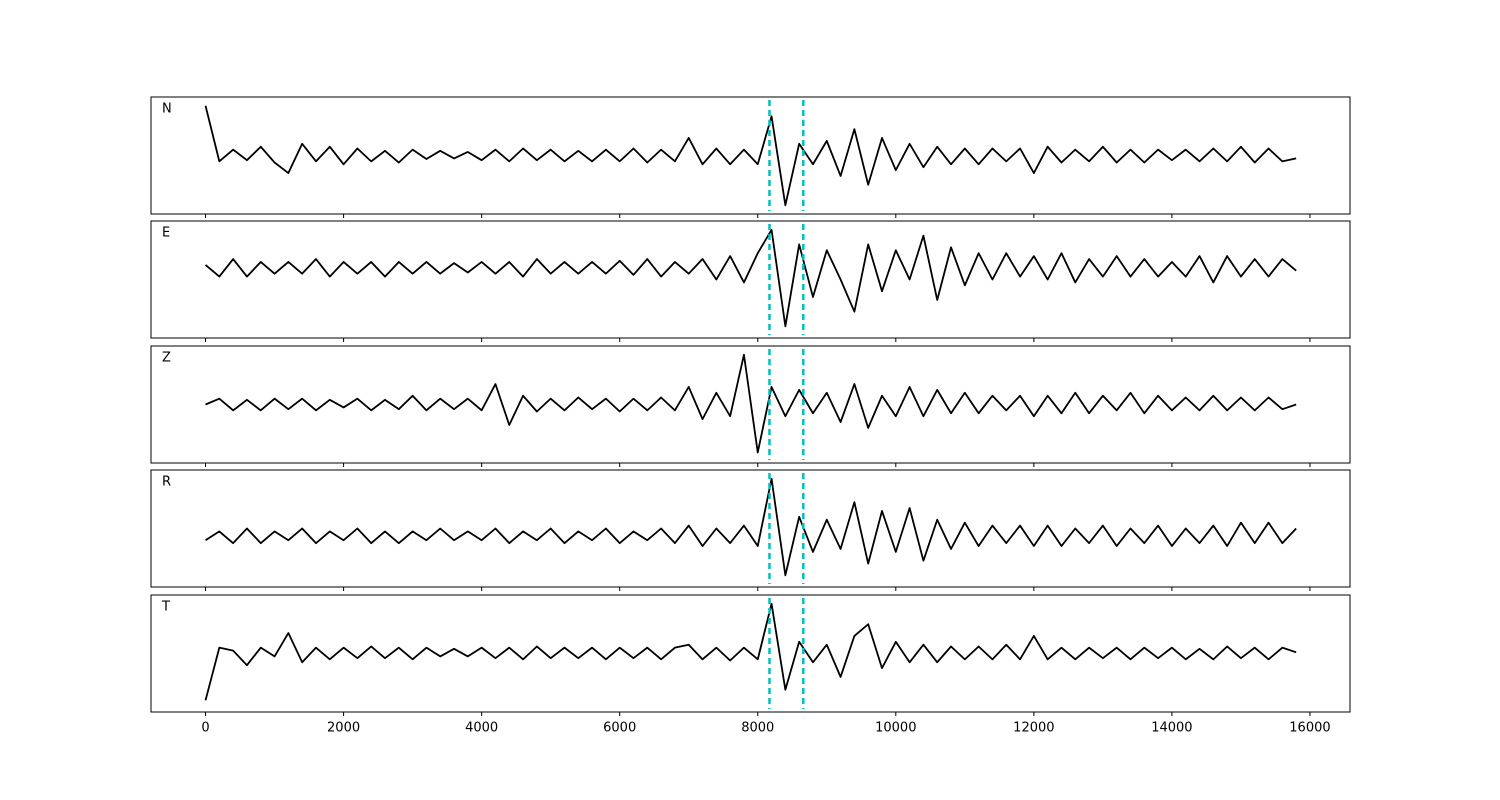 The width and height of the screenshot is (1500, 800). I want to click on panel-label: T, so click(165, 607).